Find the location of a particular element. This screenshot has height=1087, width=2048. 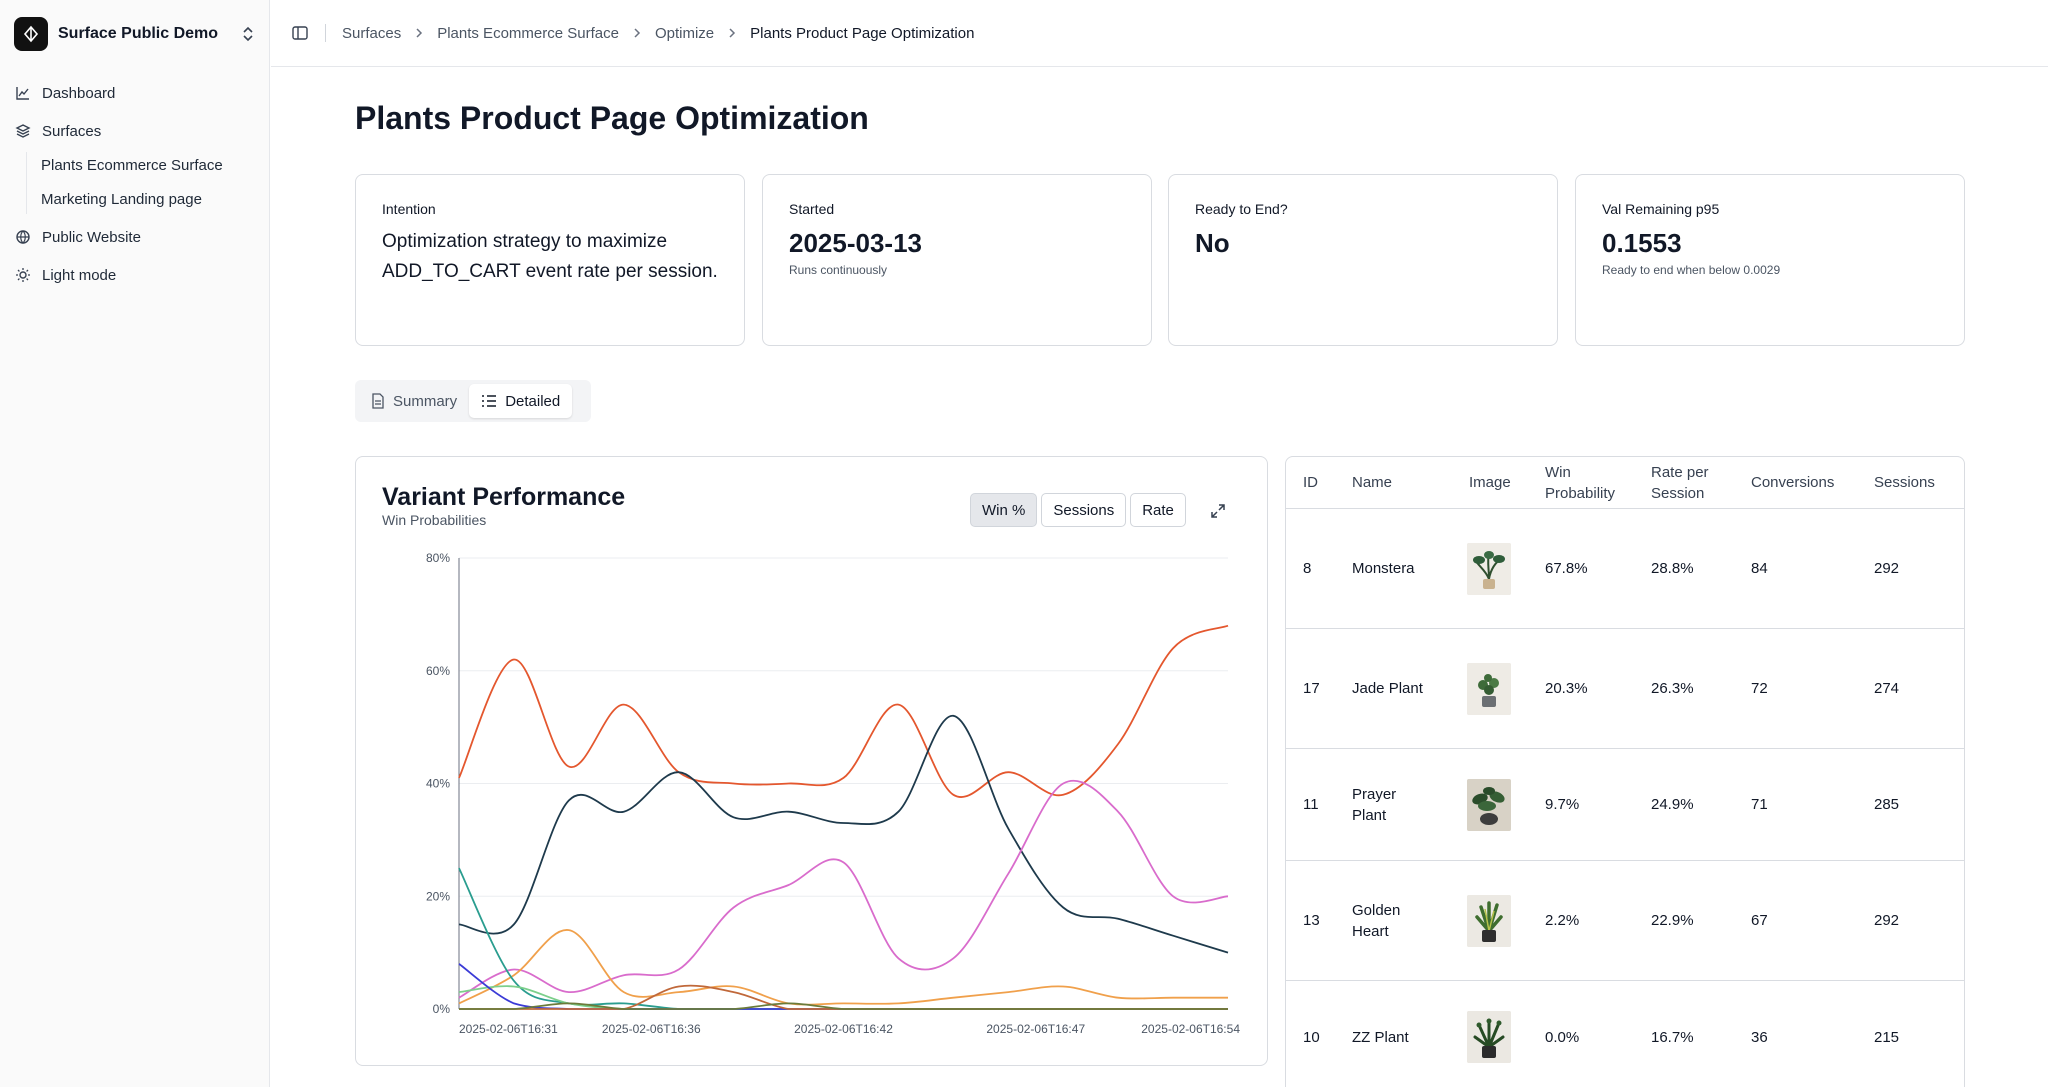

header-id: ID is located at coordinates (1310, 482).